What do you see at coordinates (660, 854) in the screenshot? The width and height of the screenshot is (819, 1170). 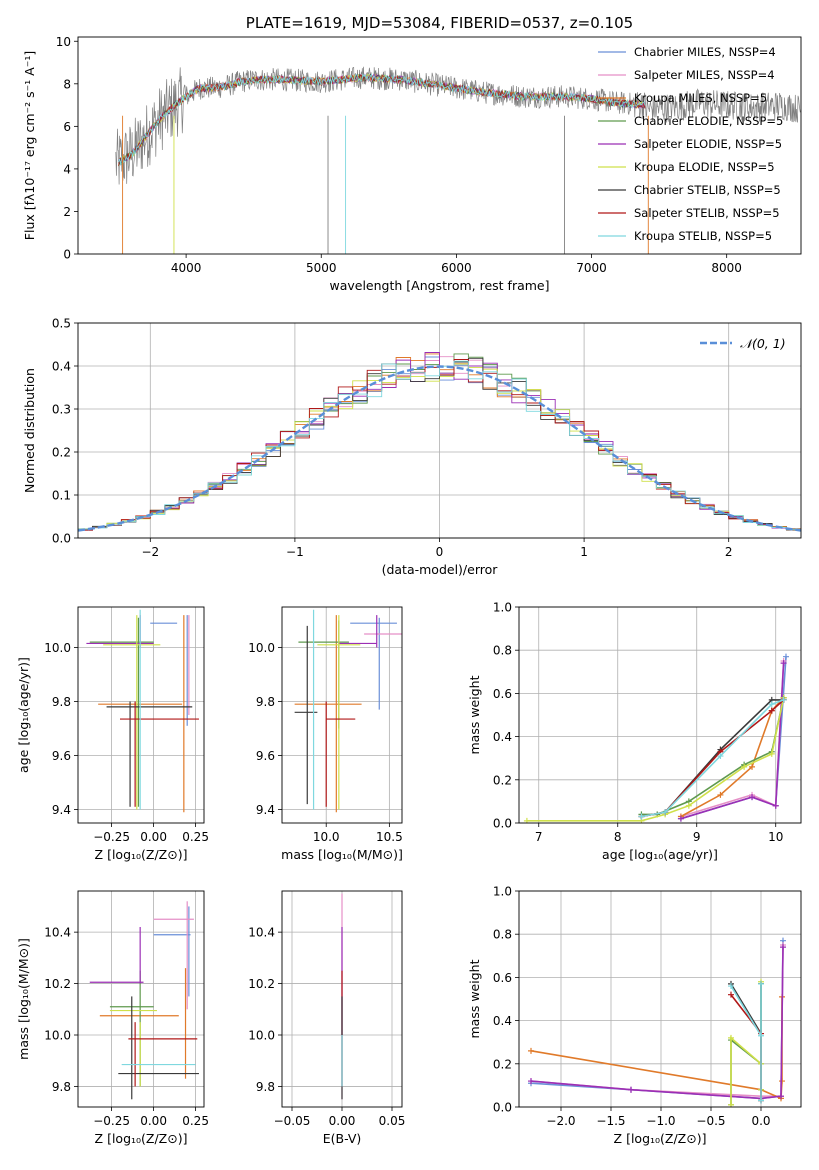 I see `x-axis-label: age [log₁₀(age/yr)]` at bounding box center [660, 854].